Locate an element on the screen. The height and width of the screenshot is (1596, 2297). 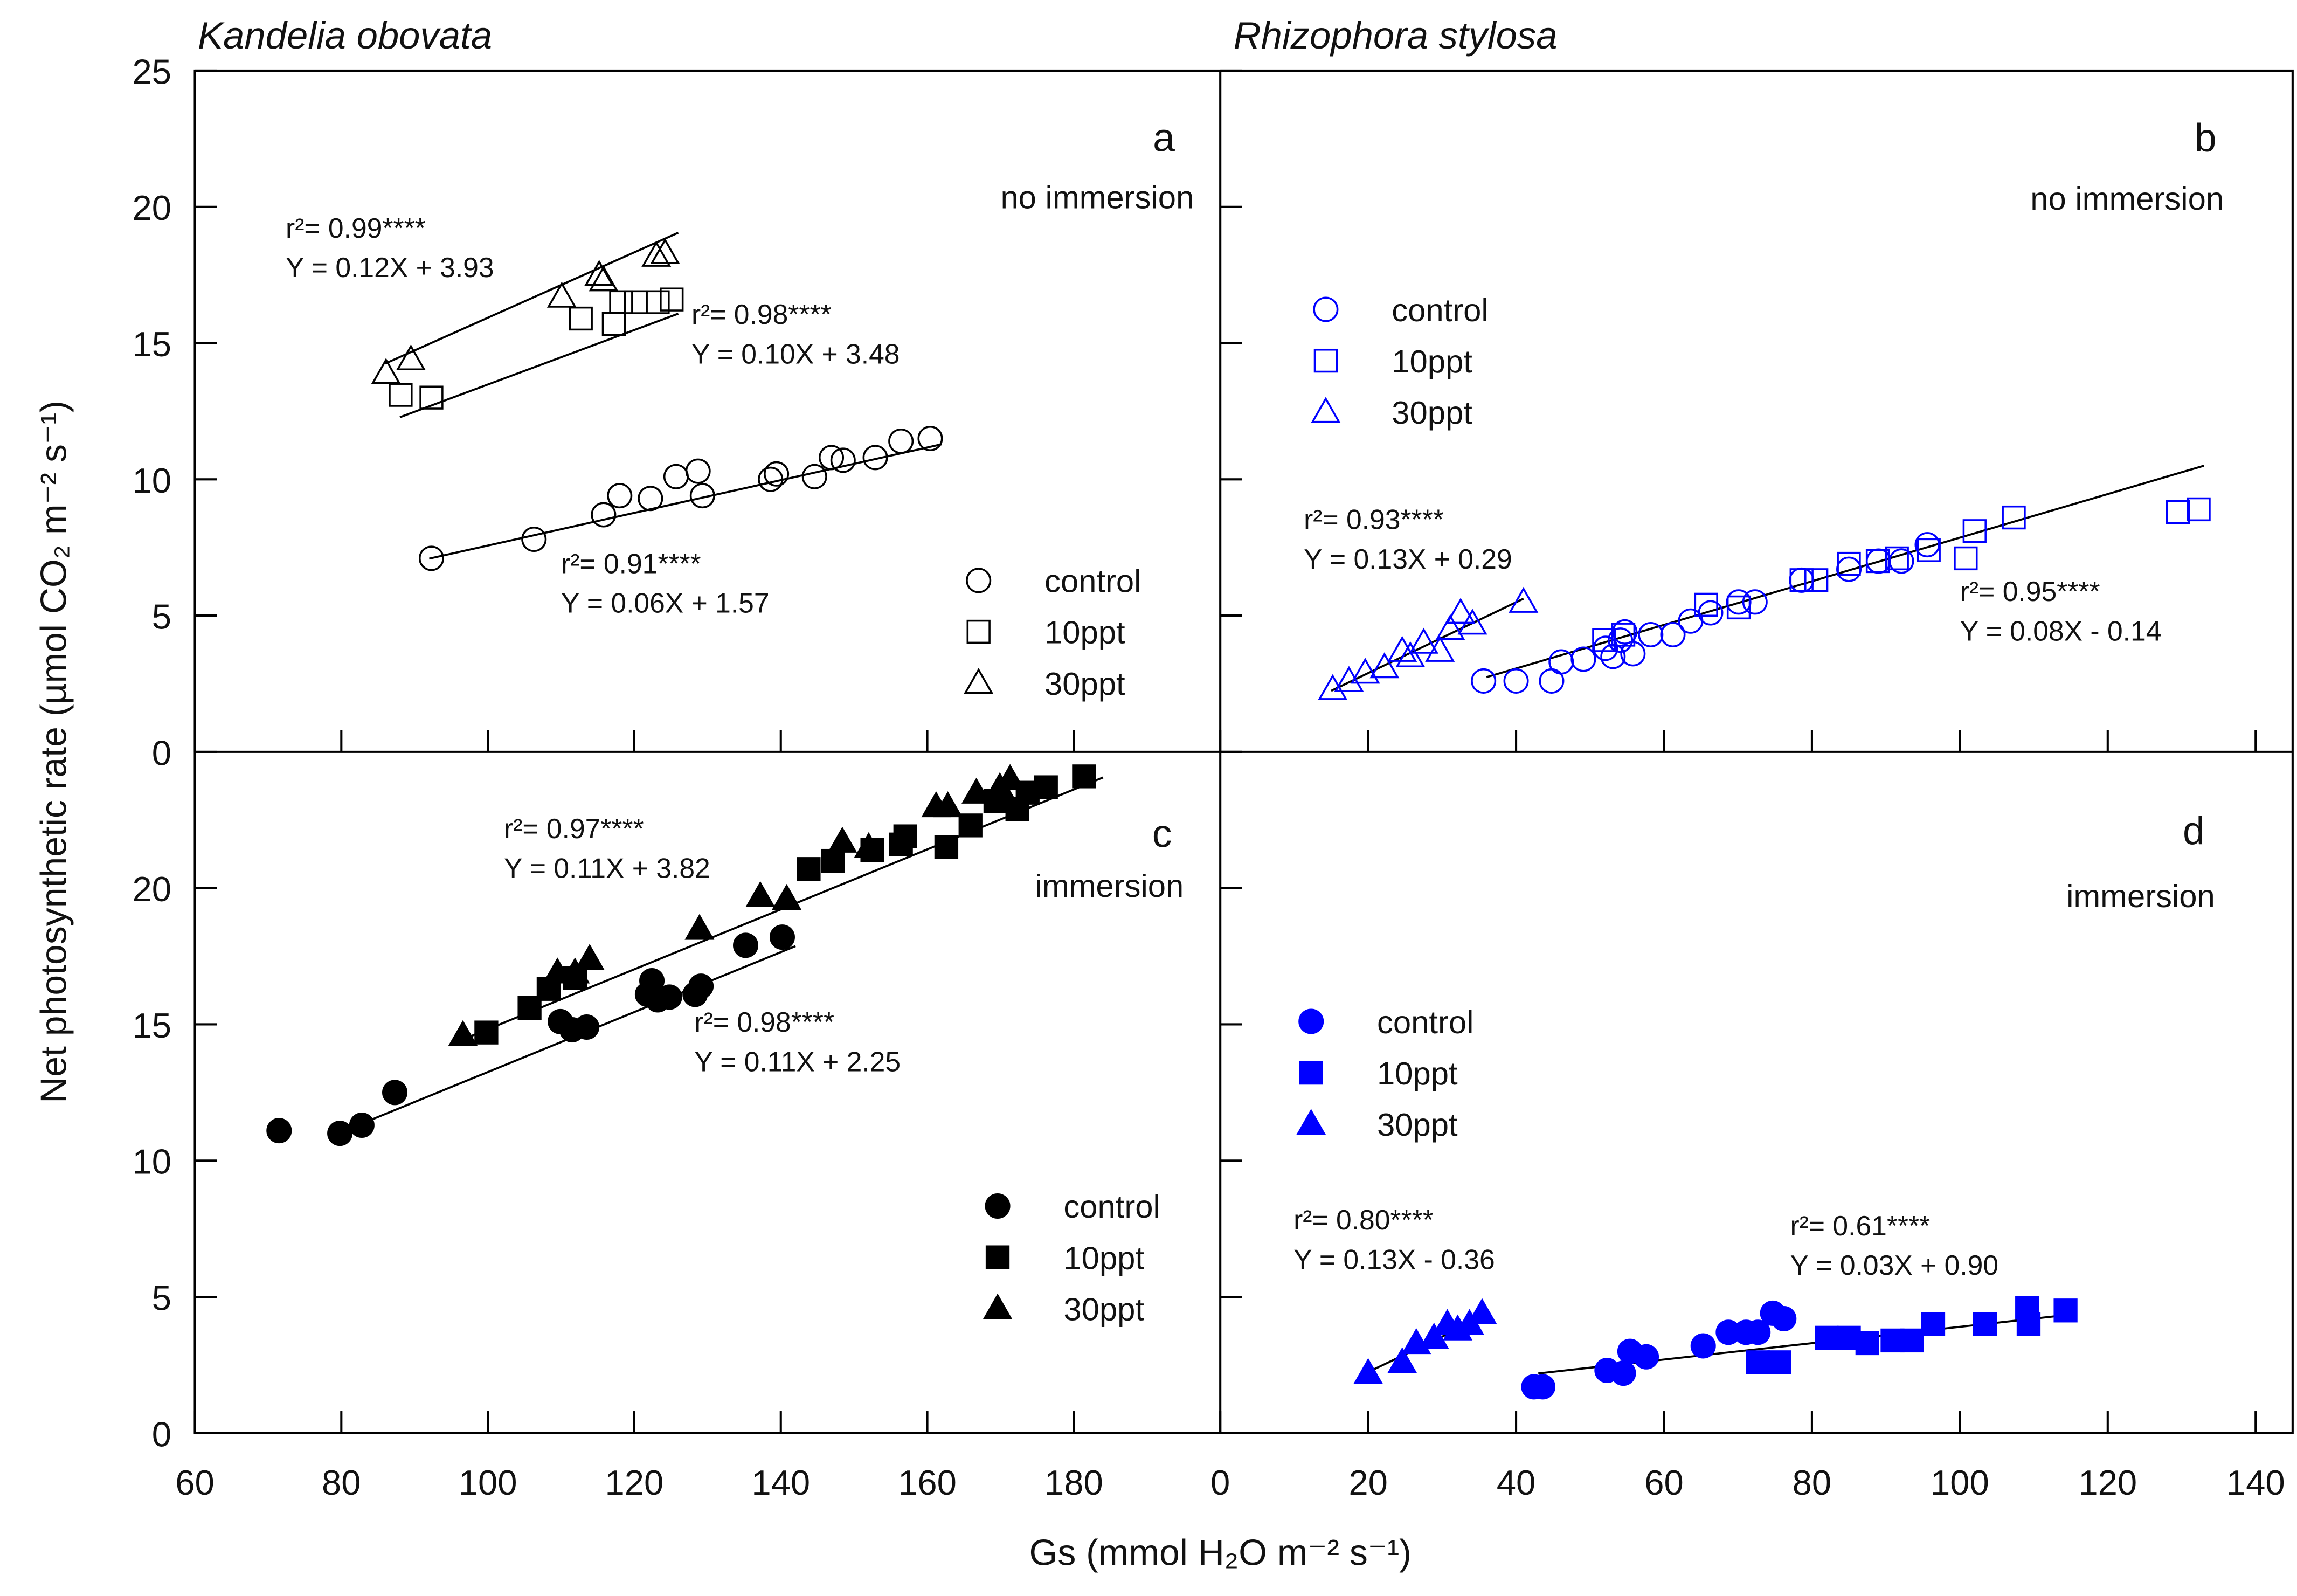
fit-equation: Y = 0.13X + 0.29 is located at coordinates (1408, 559).